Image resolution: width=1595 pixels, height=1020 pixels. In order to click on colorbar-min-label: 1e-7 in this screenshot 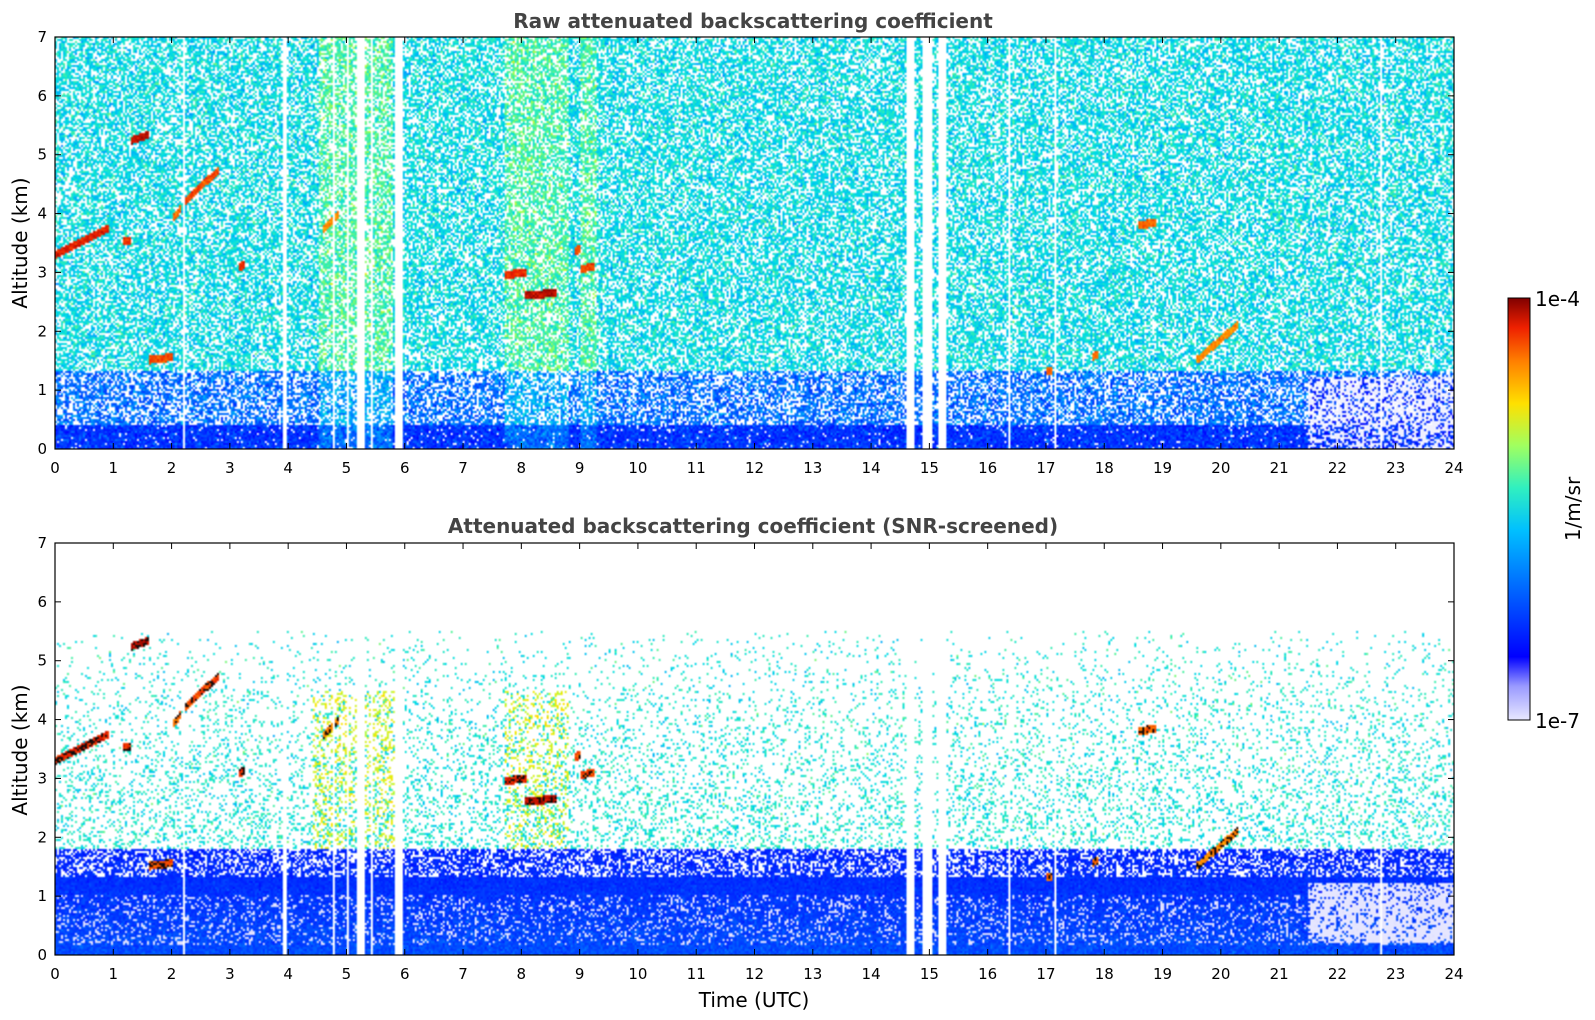, I will do `click(1557, 721)`.